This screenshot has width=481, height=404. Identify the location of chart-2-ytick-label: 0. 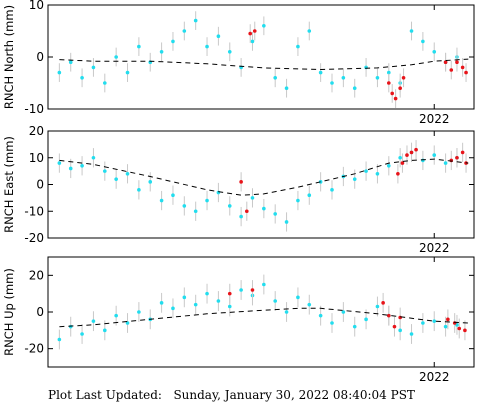
(40, 312).